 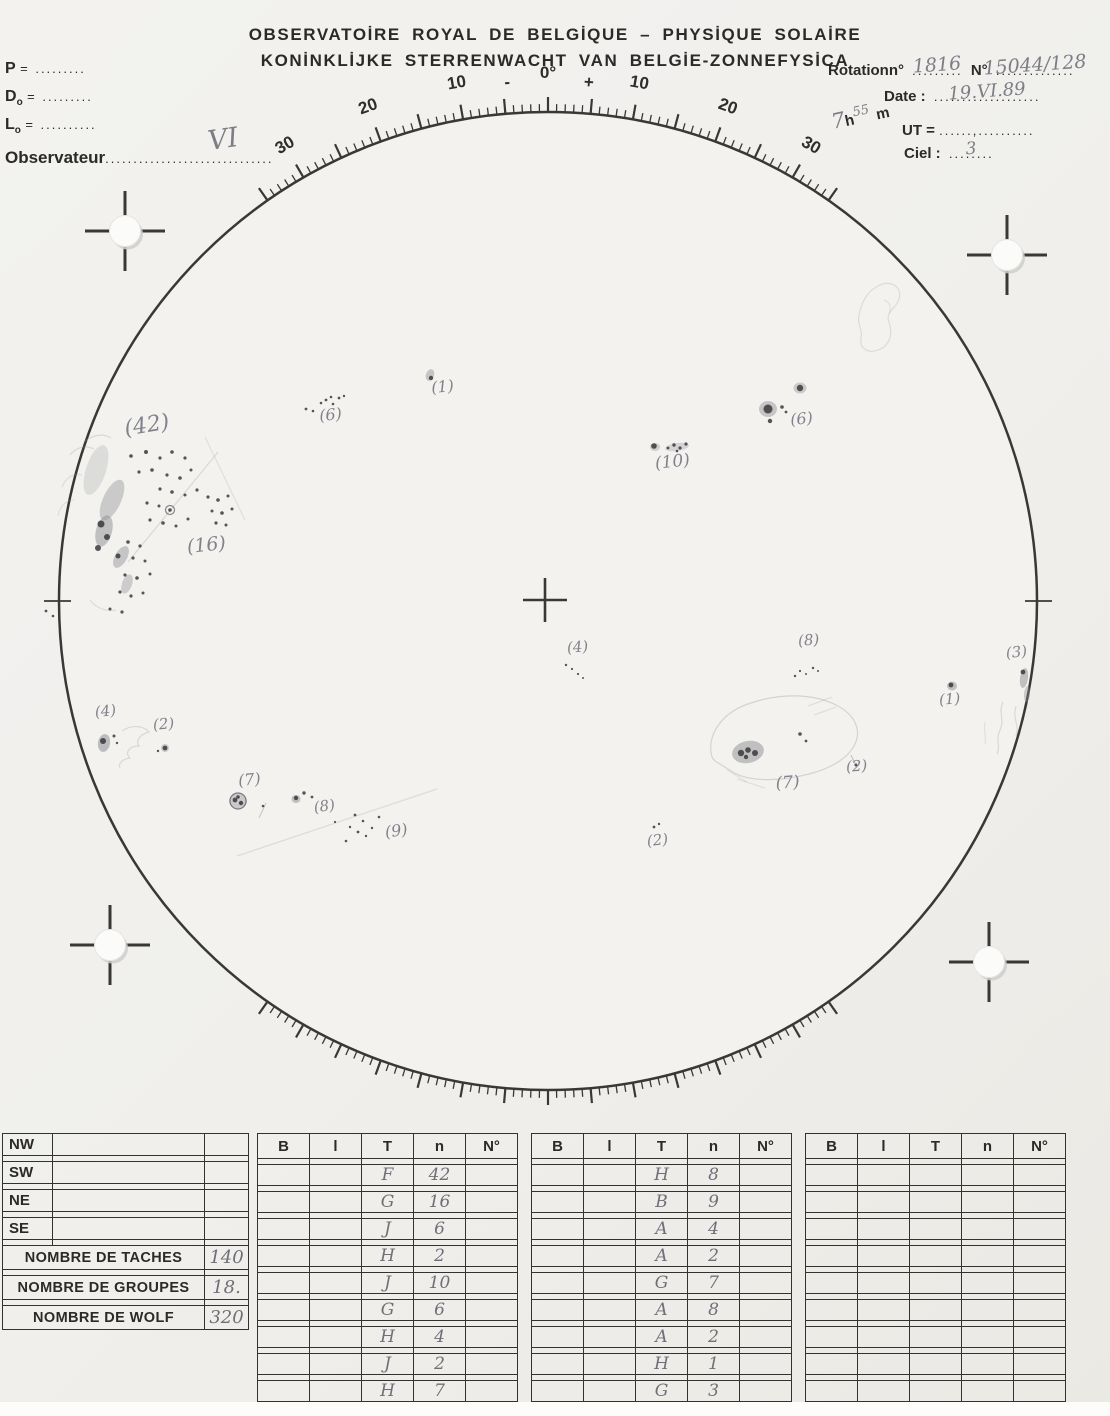 I want to click on table-cell: G, so click(x=387, y=1202).